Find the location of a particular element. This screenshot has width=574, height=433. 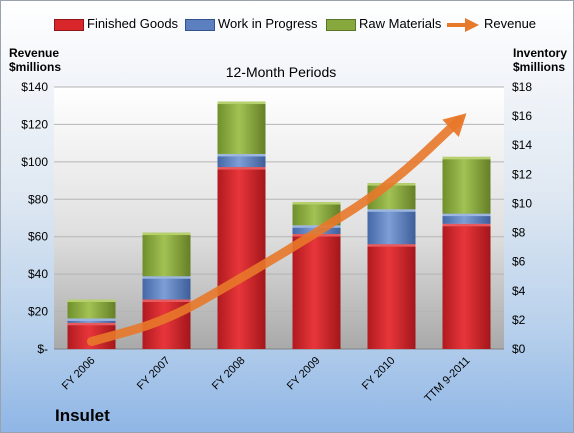

left-tick-label: $120 is located at coordinates (34, 124).